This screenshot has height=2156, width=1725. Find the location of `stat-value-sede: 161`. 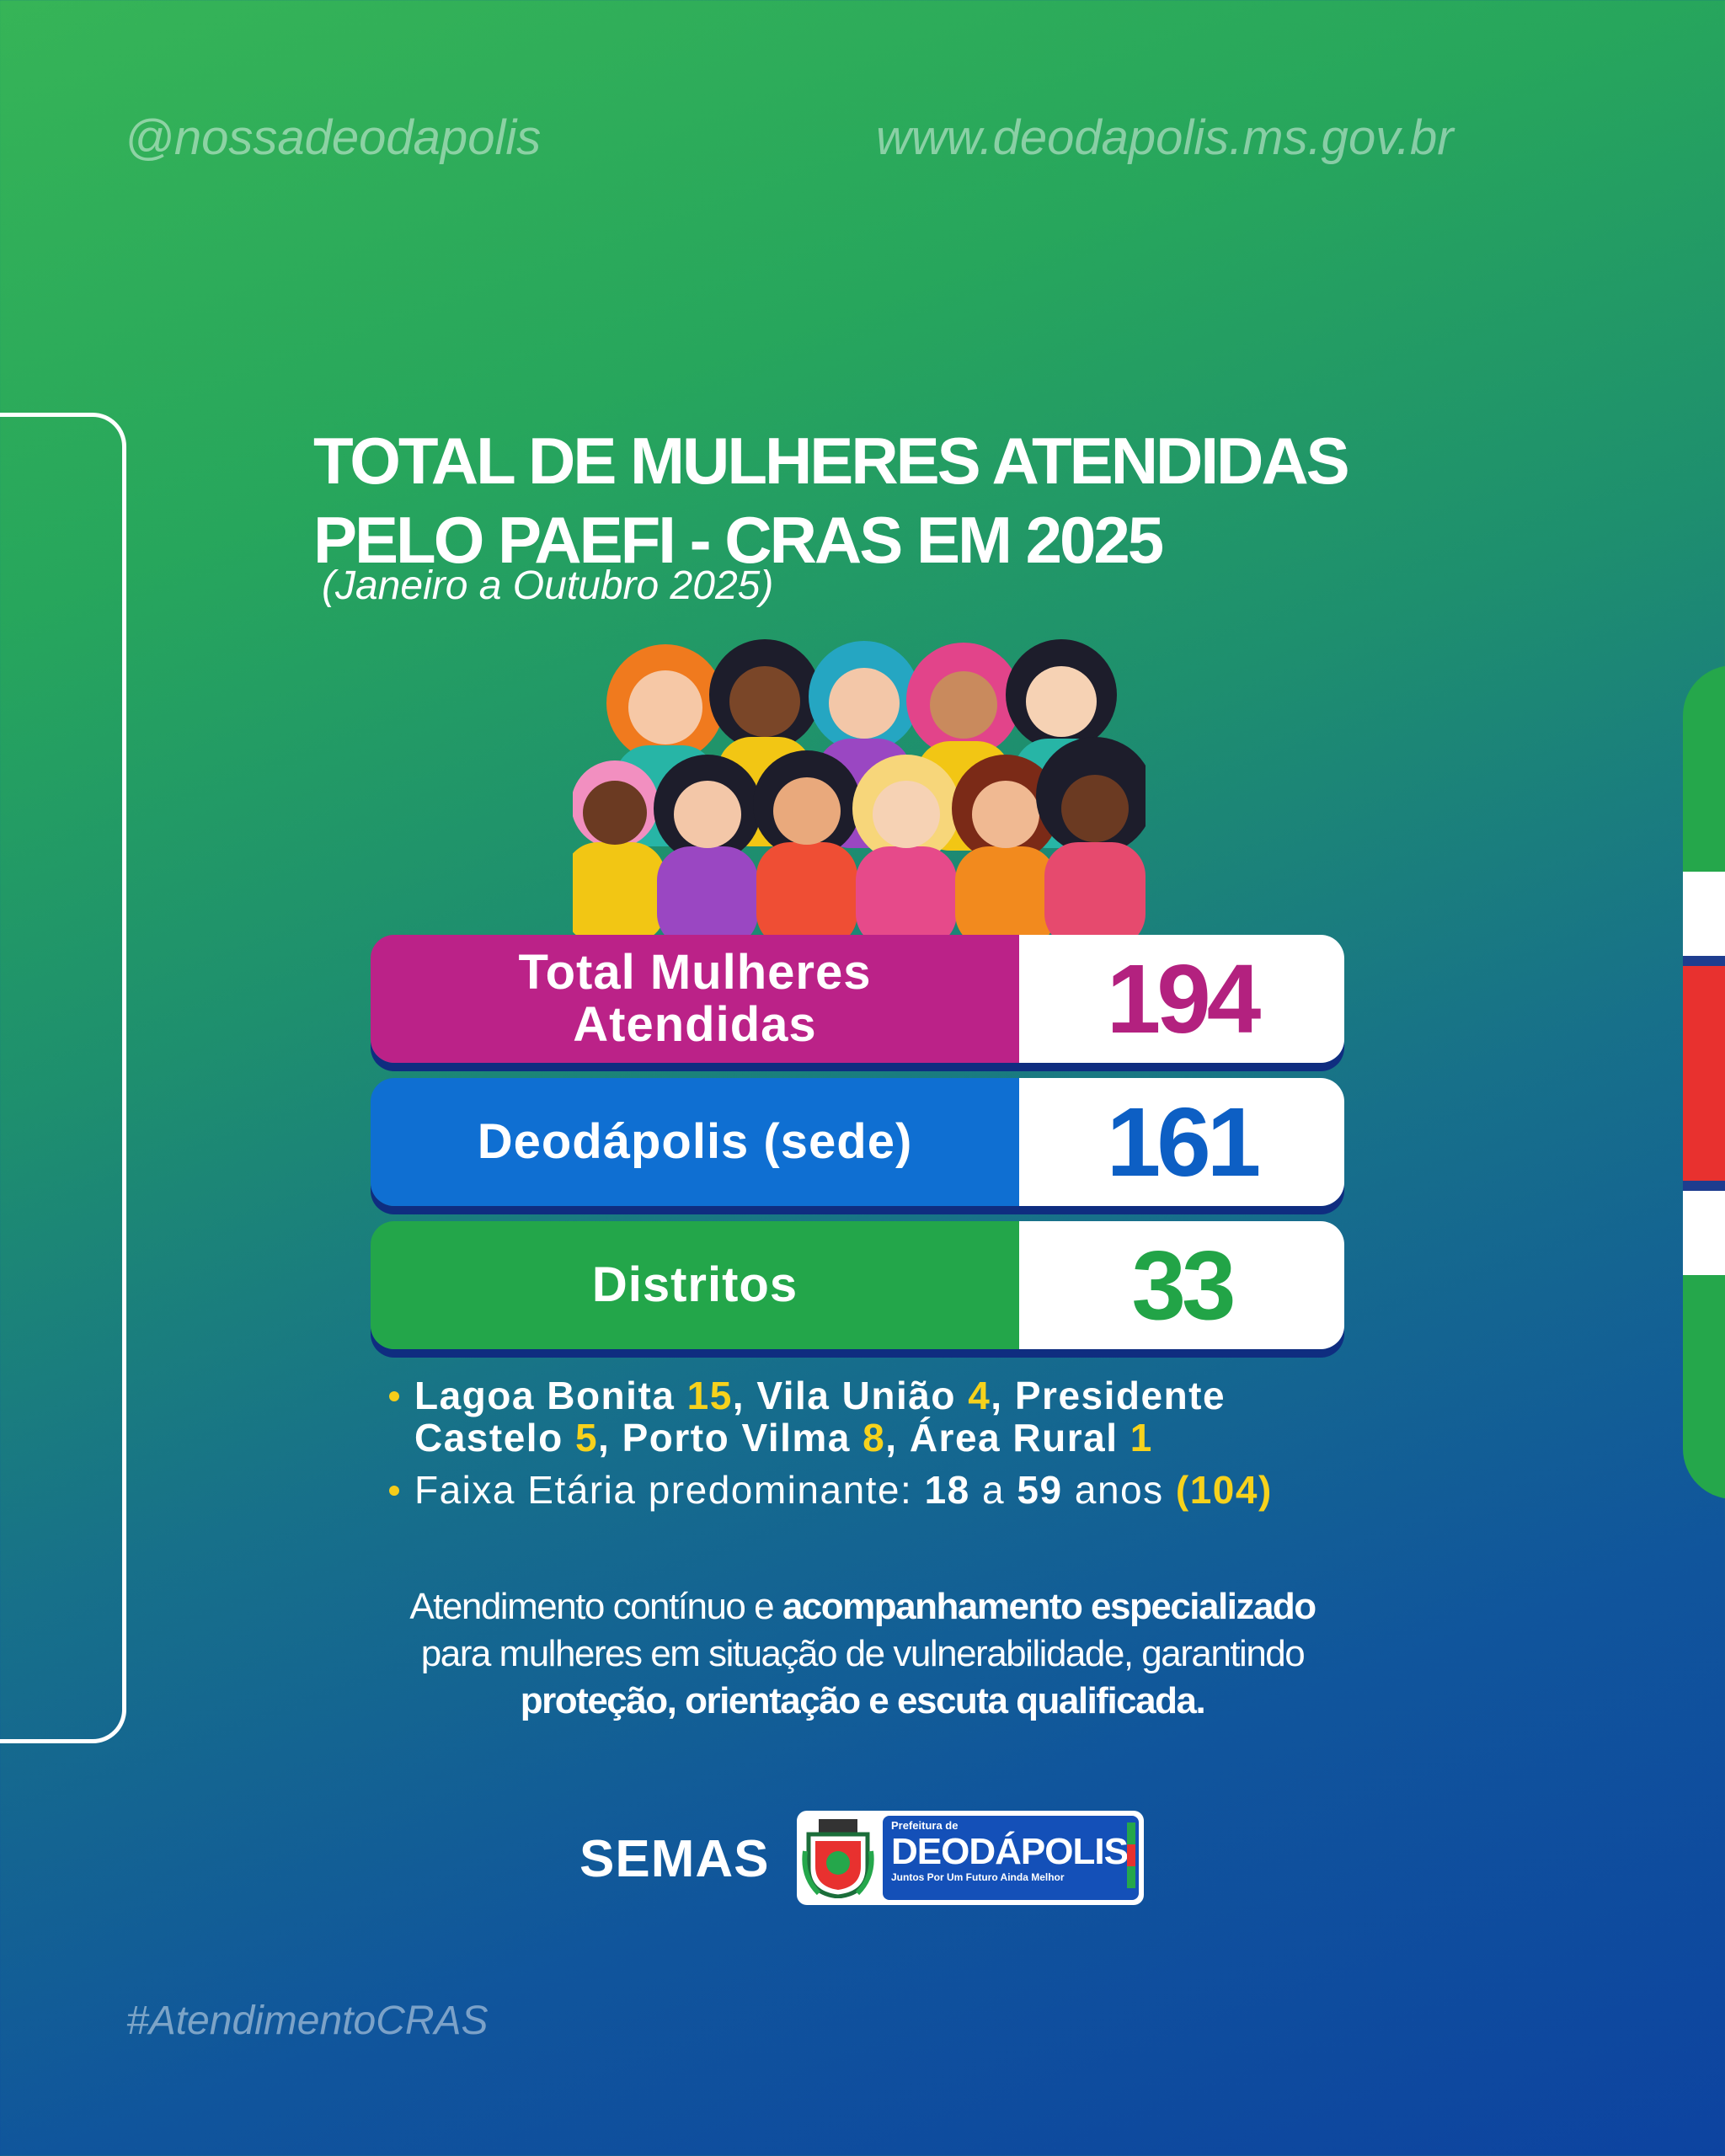

stat-value-sede: 161 is located at coordinates (1181, 1142).